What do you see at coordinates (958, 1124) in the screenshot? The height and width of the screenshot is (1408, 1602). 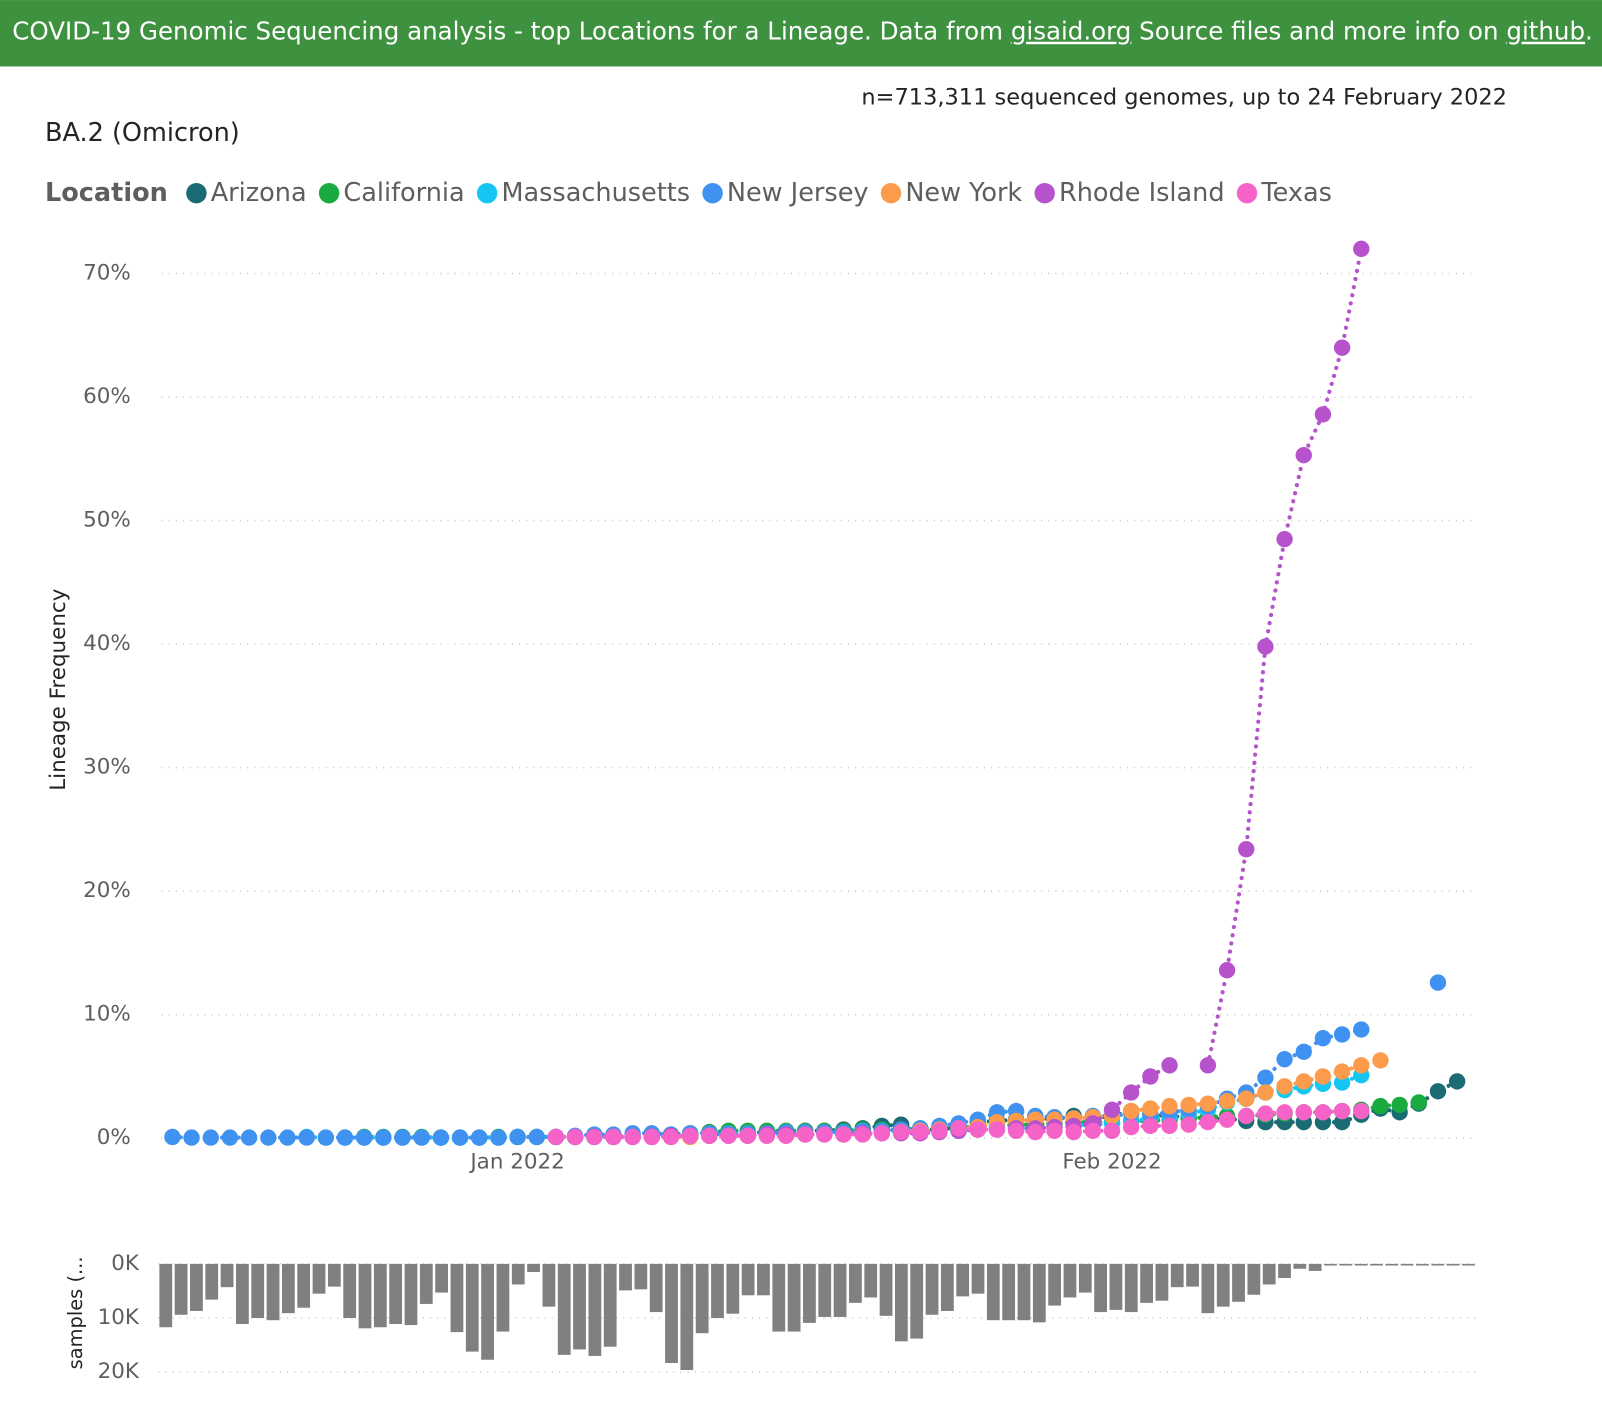 I see `series` at bounding box center [958, 1124].